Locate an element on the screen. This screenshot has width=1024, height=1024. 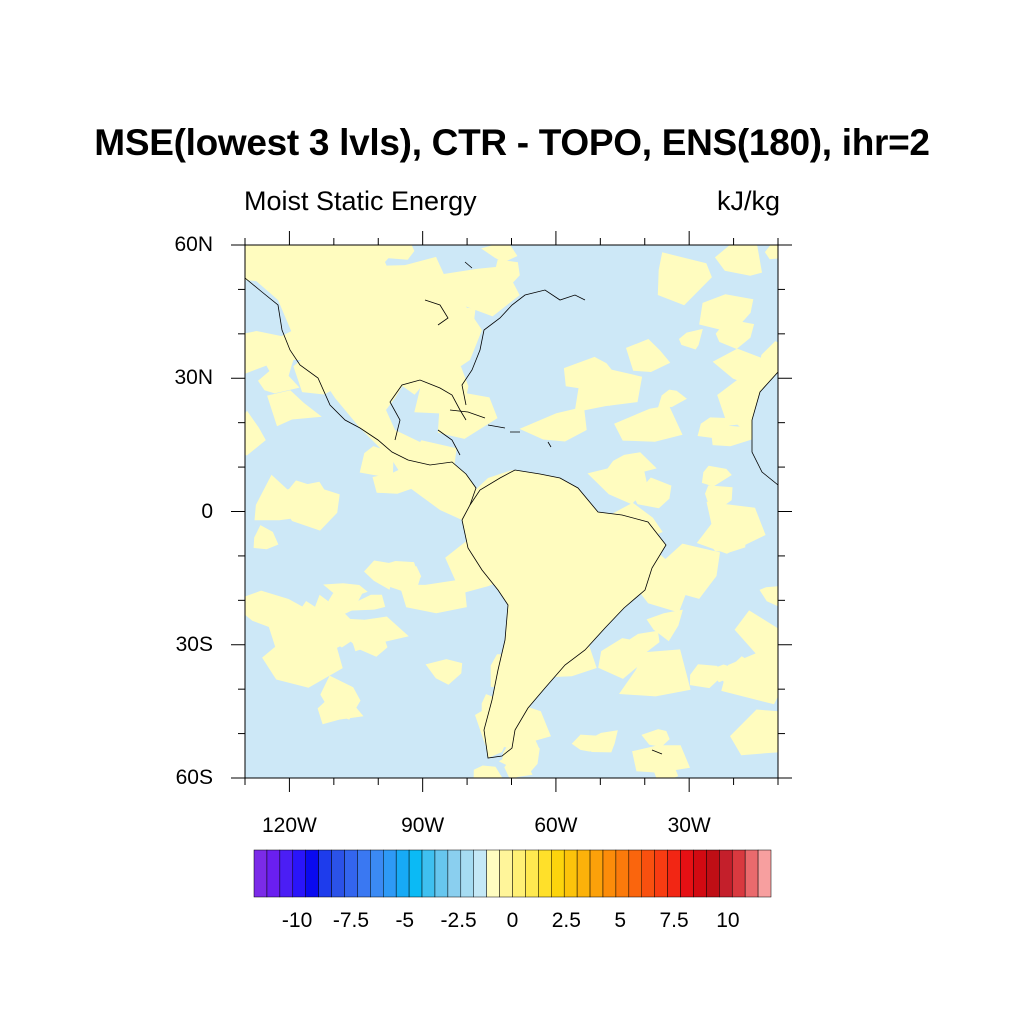
lat-tick-label: 60S is located at coordinates (194, 777).